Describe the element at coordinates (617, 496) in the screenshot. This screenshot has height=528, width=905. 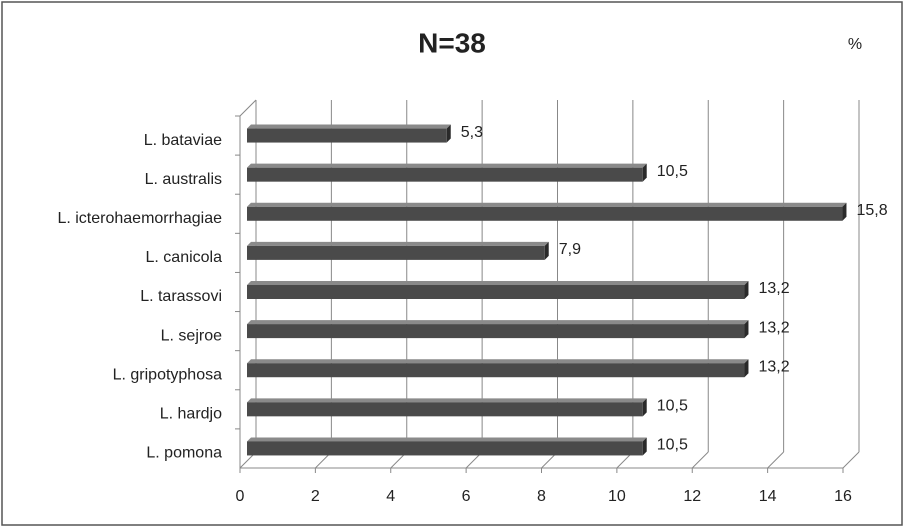
I see `x-tick-label: 10` at that location.